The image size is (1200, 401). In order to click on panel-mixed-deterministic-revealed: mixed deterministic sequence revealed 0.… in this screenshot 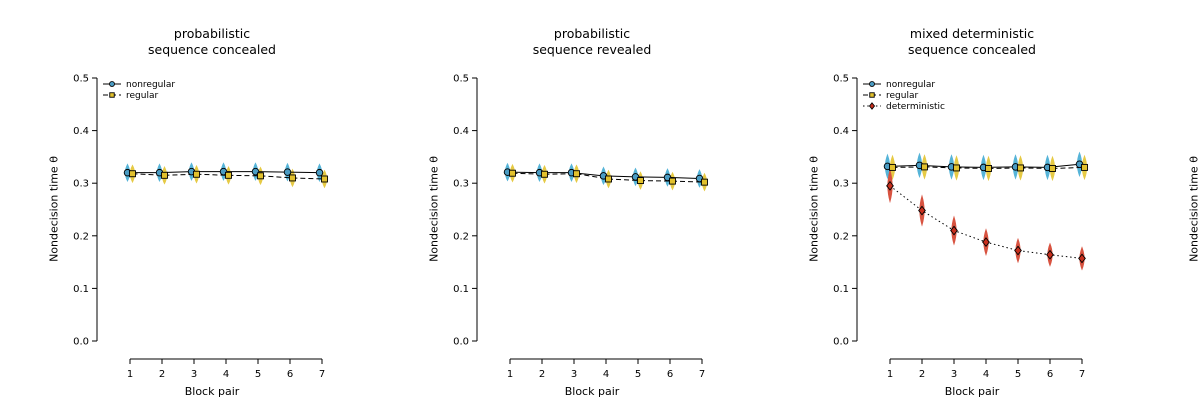, I will do `click(1190, 208)`.